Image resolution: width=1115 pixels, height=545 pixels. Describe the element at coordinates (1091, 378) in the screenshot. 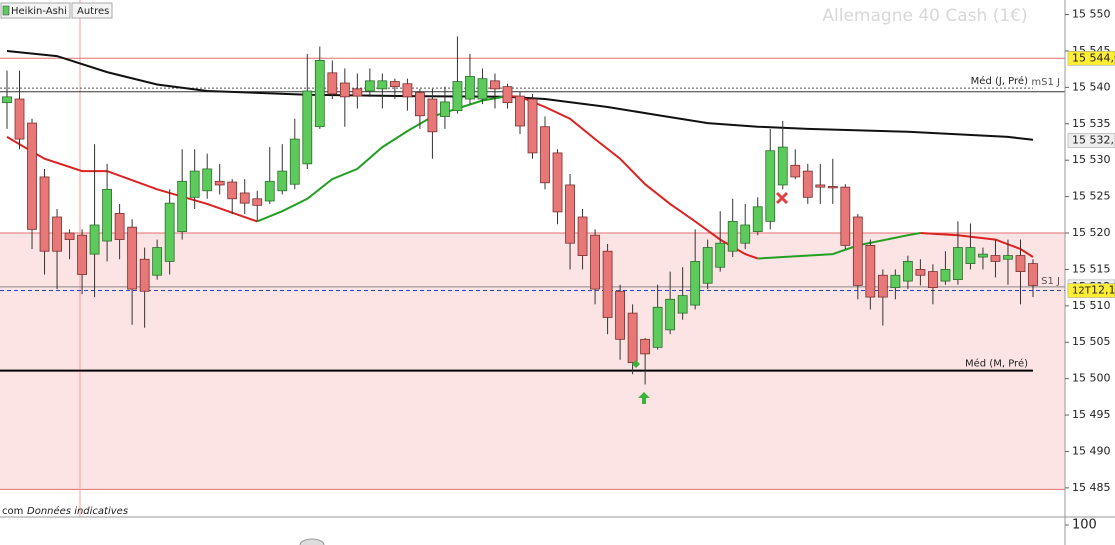

I see `y-tick-label: 15 500` at that location.